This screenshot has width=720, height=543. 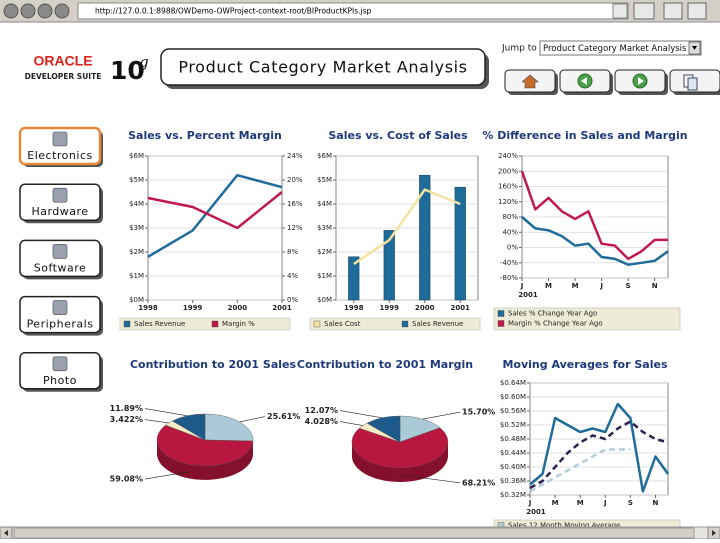 What do you see at coordinates (321, 421) in the screenshot?
I see `pie-label: 4.028%` at bounding box center [321, 421].